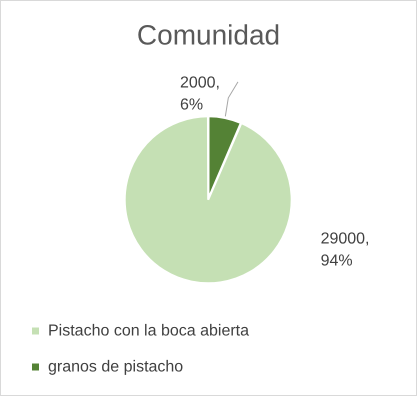 This screenshot has width=417, height=396. What do you see at coordinates (345, 250) in the screenshot?
I see `data-label: 29000, 94%` at bounding box center [345, 250].